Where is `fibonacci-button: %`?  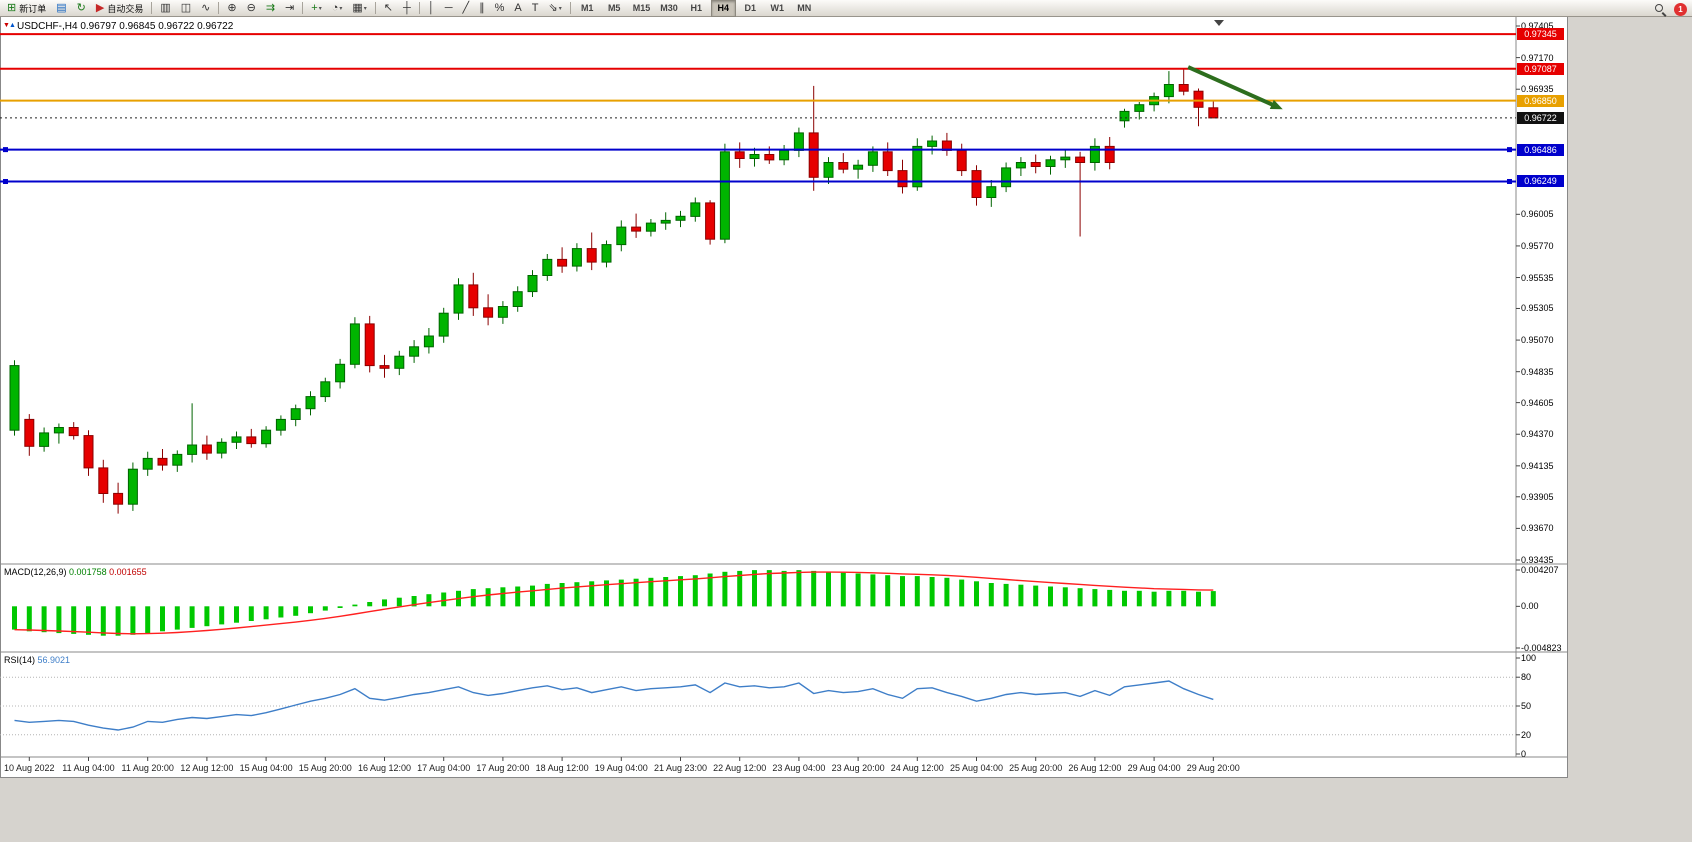 fibonacci-button: % is located at coordinates (500, 8).